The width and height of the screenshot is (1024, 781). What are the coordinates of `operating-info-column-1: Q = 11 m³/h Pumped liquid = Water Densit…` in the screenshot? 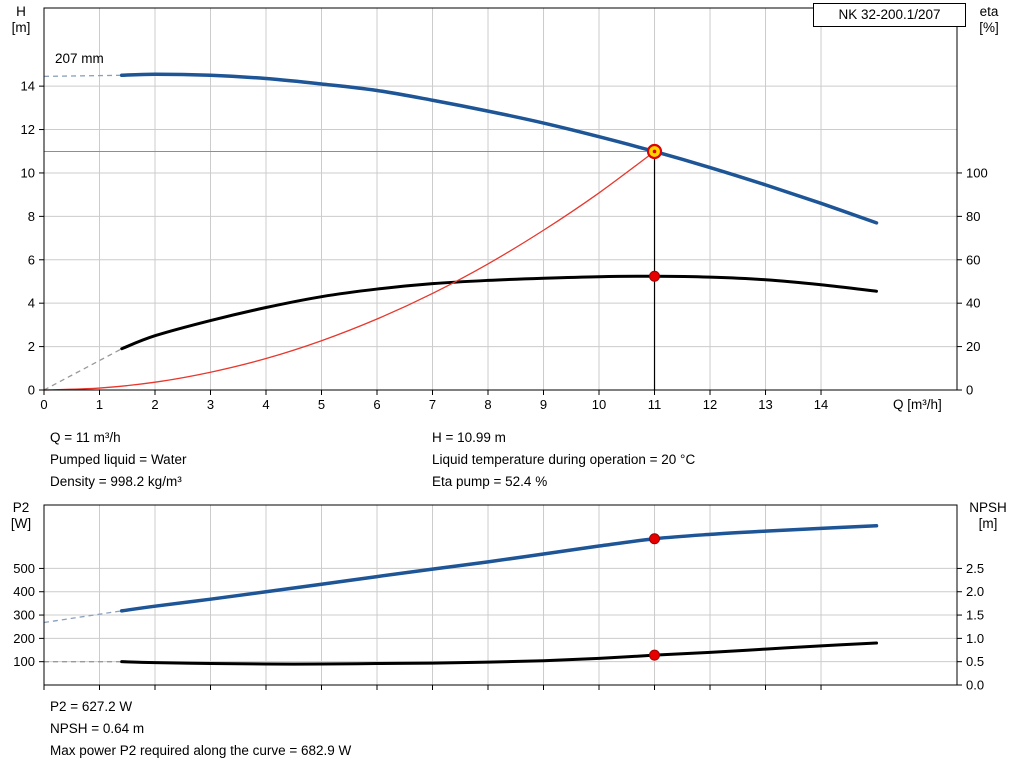 It's located at (118, 460).